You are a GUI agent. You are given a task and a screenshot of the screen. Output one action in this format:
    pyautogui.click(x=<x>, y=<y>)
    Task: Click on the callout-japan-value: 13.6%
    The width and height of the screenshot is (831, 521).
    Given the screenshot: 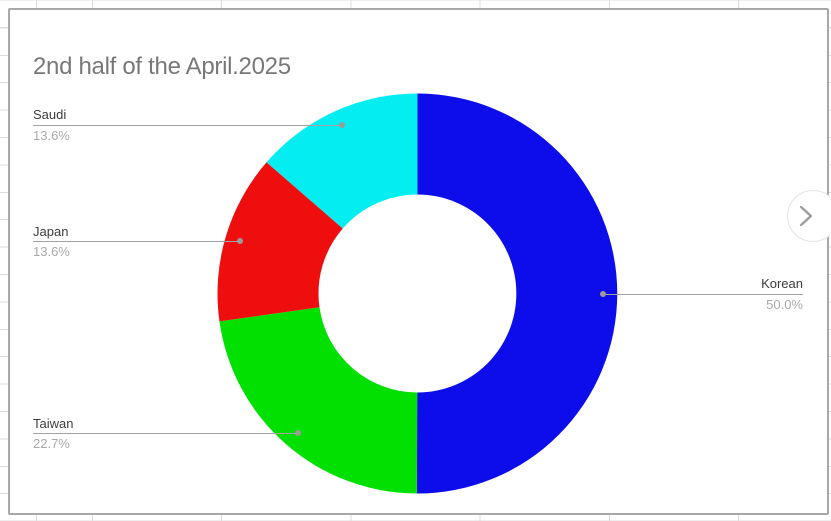 What is the action you would take?
    pyautogui.click(x=51, y=251)
    